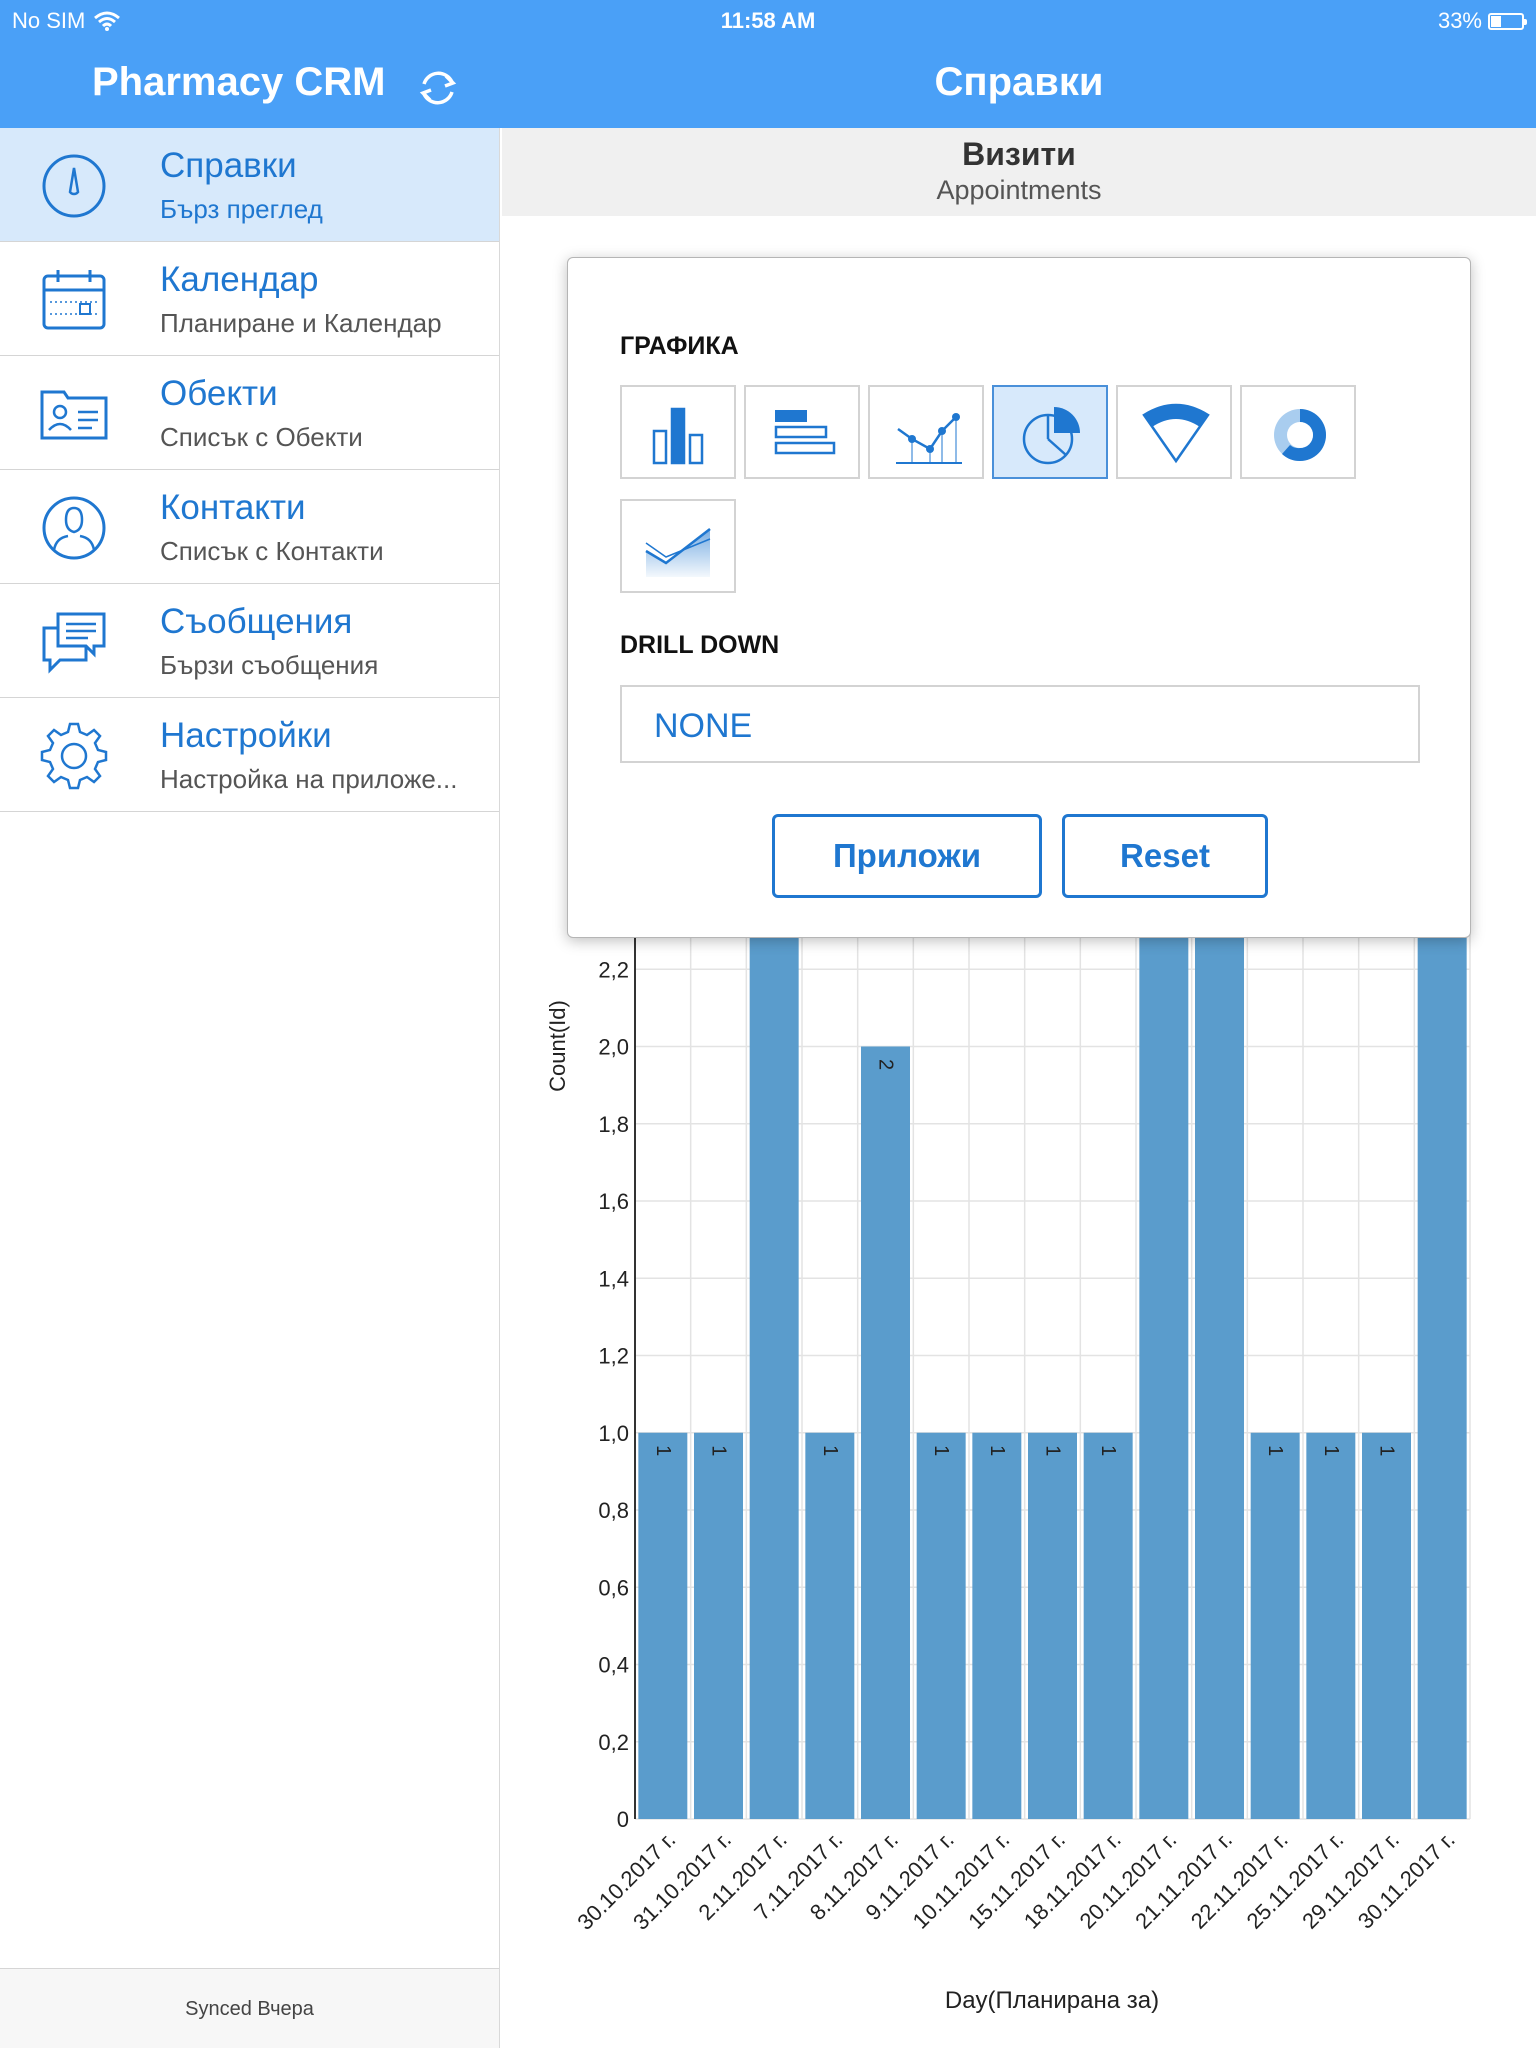 The height and width of the screenshot is (2049, 1536). What do you see at coordinates (241, 209) in the screenshot?
I see `sidebar-item-sublabel: Бърз преглед` at bounding box center [241, 209].